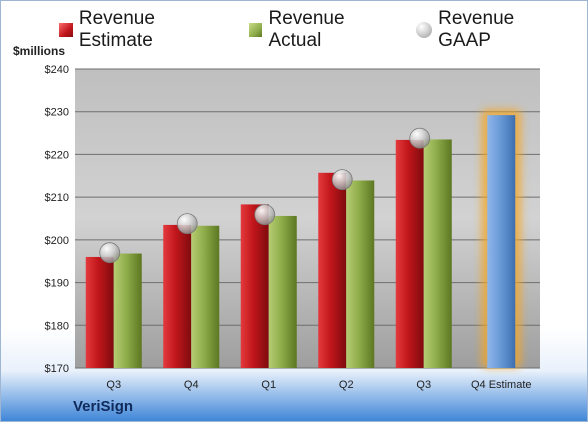  I want to click on x-axis-ticks: Q3 Q4 Q1 Q2 Q3 Q4 Estimate, so click(318, 385).